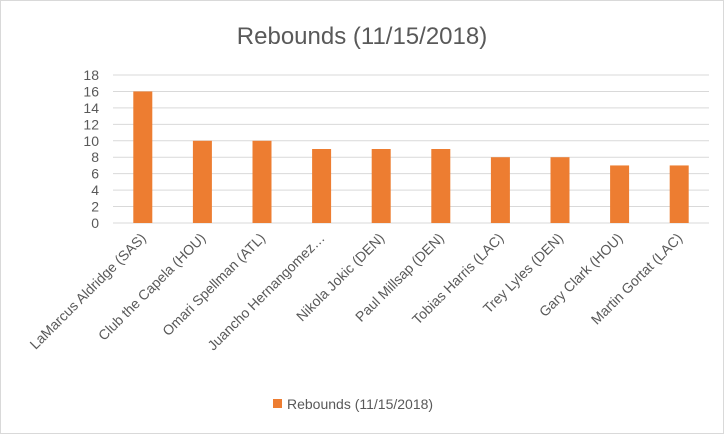 The image size is (724, 434). Describe the element at coordinates (95, 223) in the screenshot. I see `y-tick-label: 0` at that location.